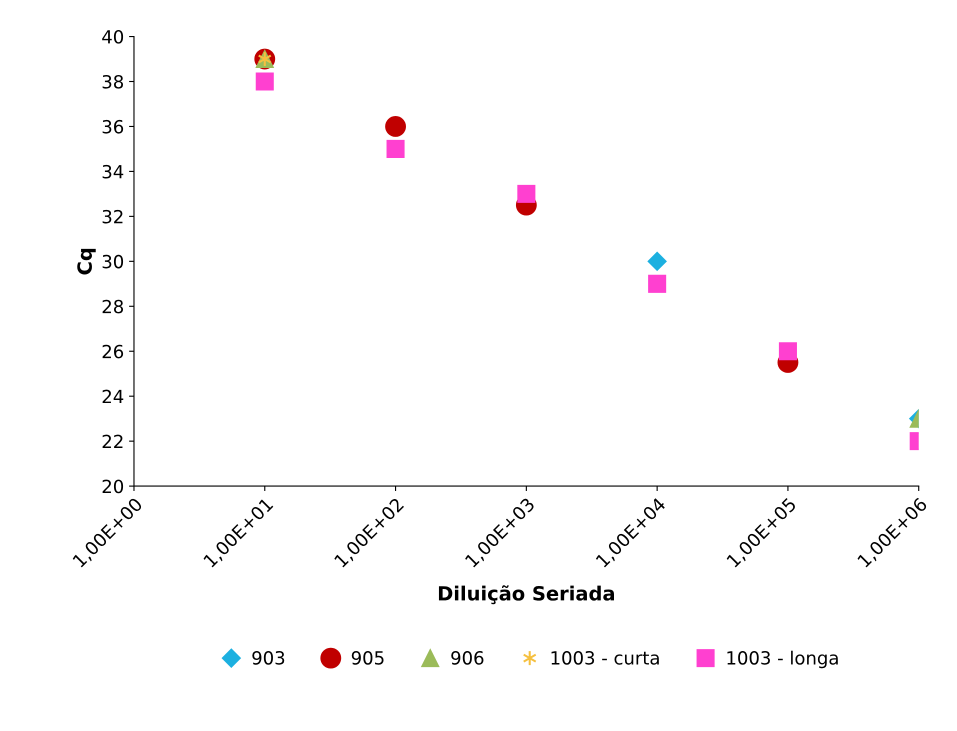 The width and height of the screenshot is (957, 731). I want to click on y-tick-label: 26, so click(113, 351).